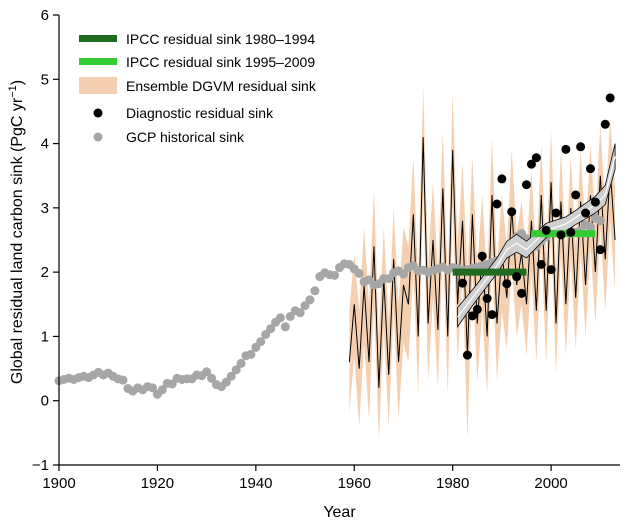 The height and width of the screenshot is (523, 633). Describe the element at coordinates (17, 82) in the screenshot. I see `y-axis-title-suffix: )` at that location.